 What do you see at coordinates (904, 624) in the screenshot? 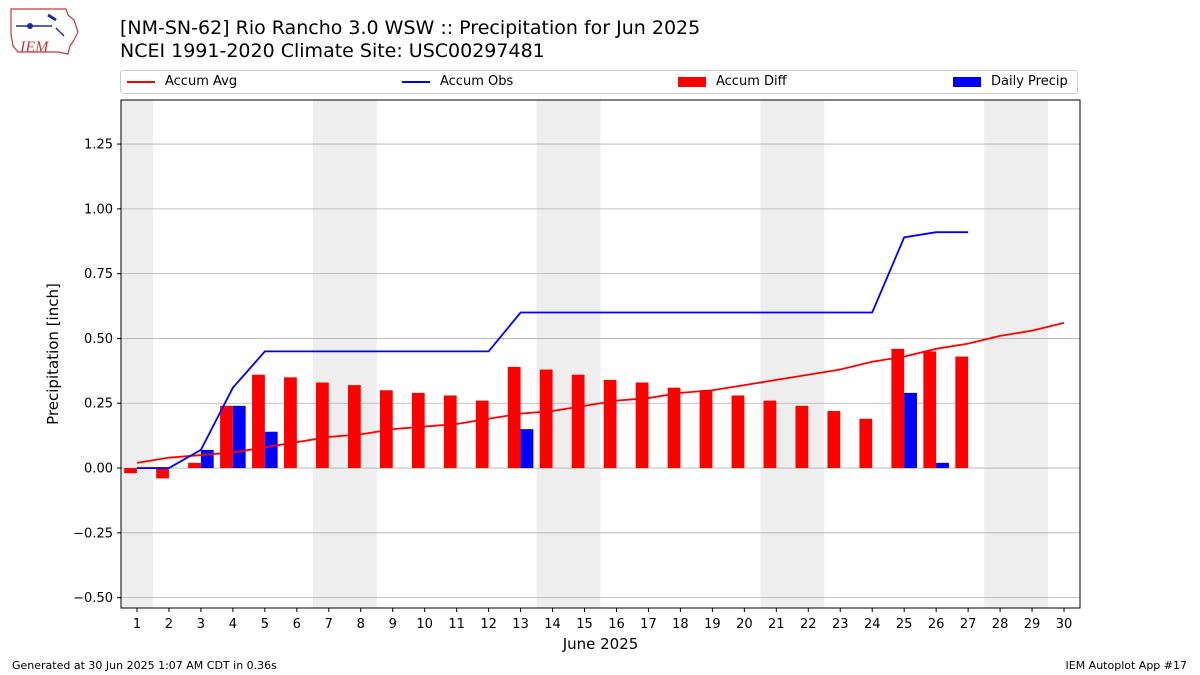
I see `x-tick-label-25: 25` at bounding box center [904, 624].